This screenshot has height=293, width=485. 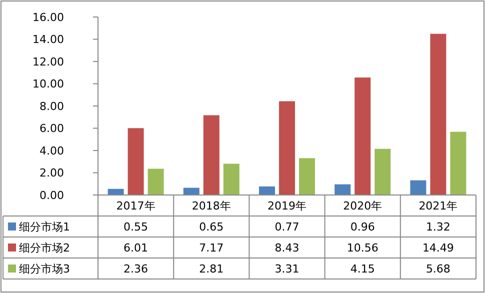 What do you see at coordinates (136, 269) in the screenshot?
I see `data-label: 2.36` at bounding box center [136, 269].